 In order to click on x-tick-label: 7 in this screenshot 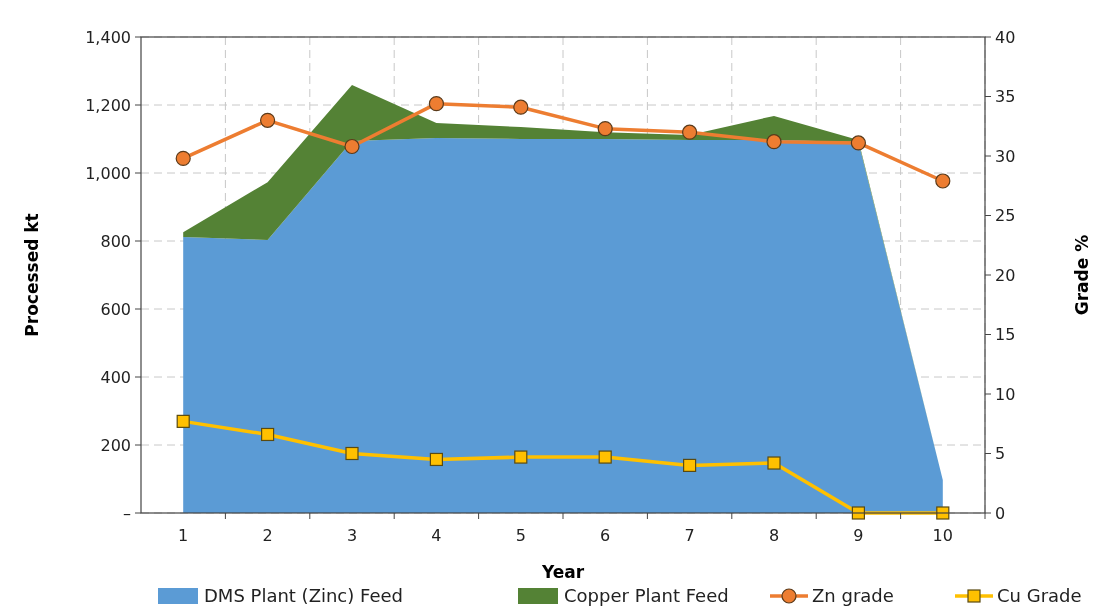, I will do `click(689, 535)`.